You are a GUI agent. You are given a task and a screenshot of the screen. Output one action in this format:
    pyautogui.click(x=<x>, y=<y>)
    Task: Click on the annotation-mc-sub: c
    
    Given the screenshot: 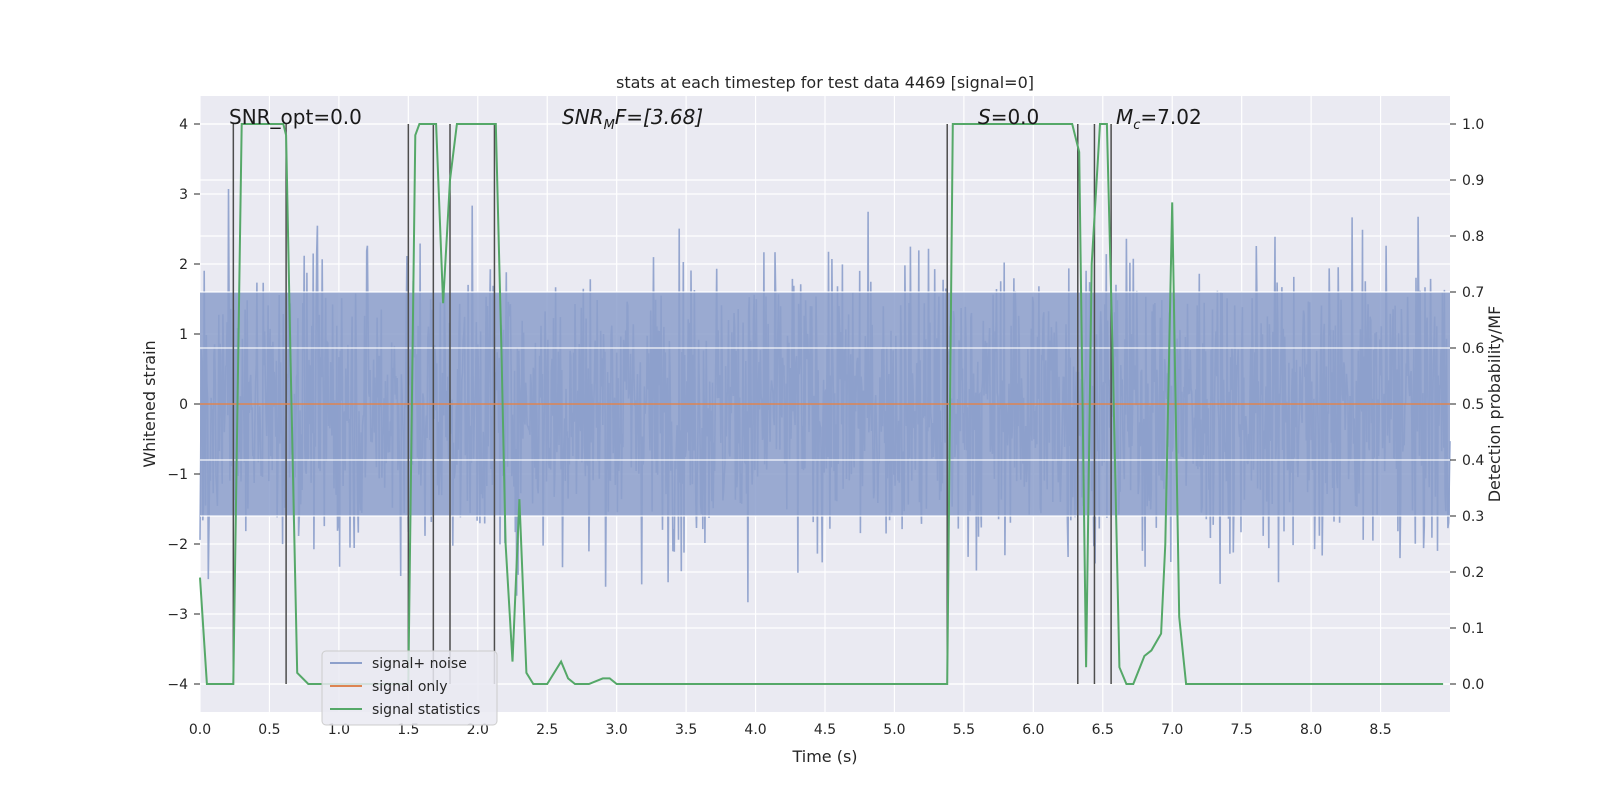 What is the action you would take?
    pyautogui.click(x=1136, y=125)
    